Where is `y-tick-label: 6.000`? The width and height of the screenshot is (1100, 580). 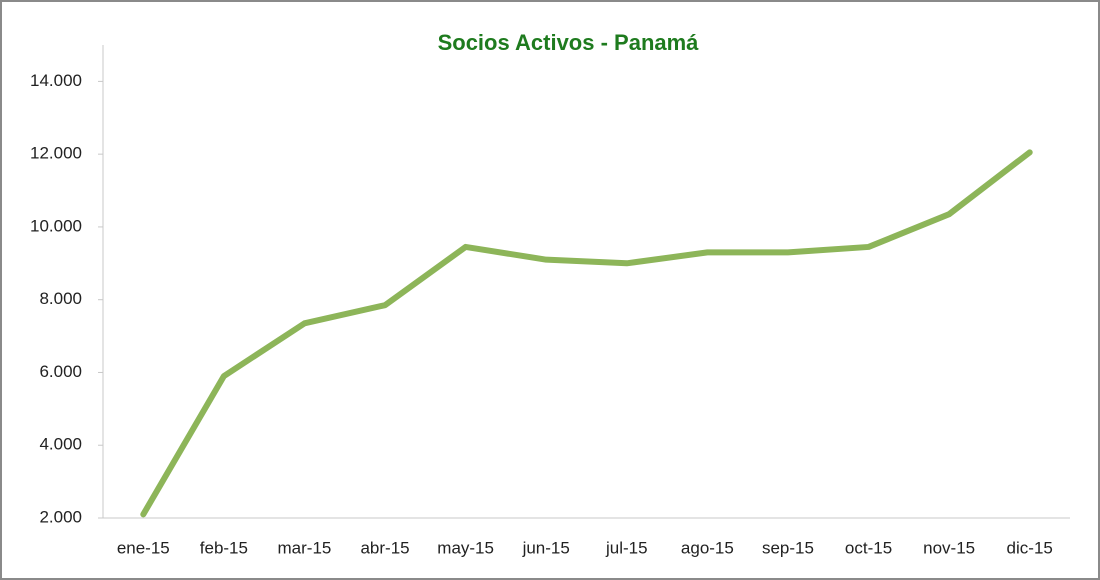 y-tick-label: 6.000 is located at coordinates (60, 371).